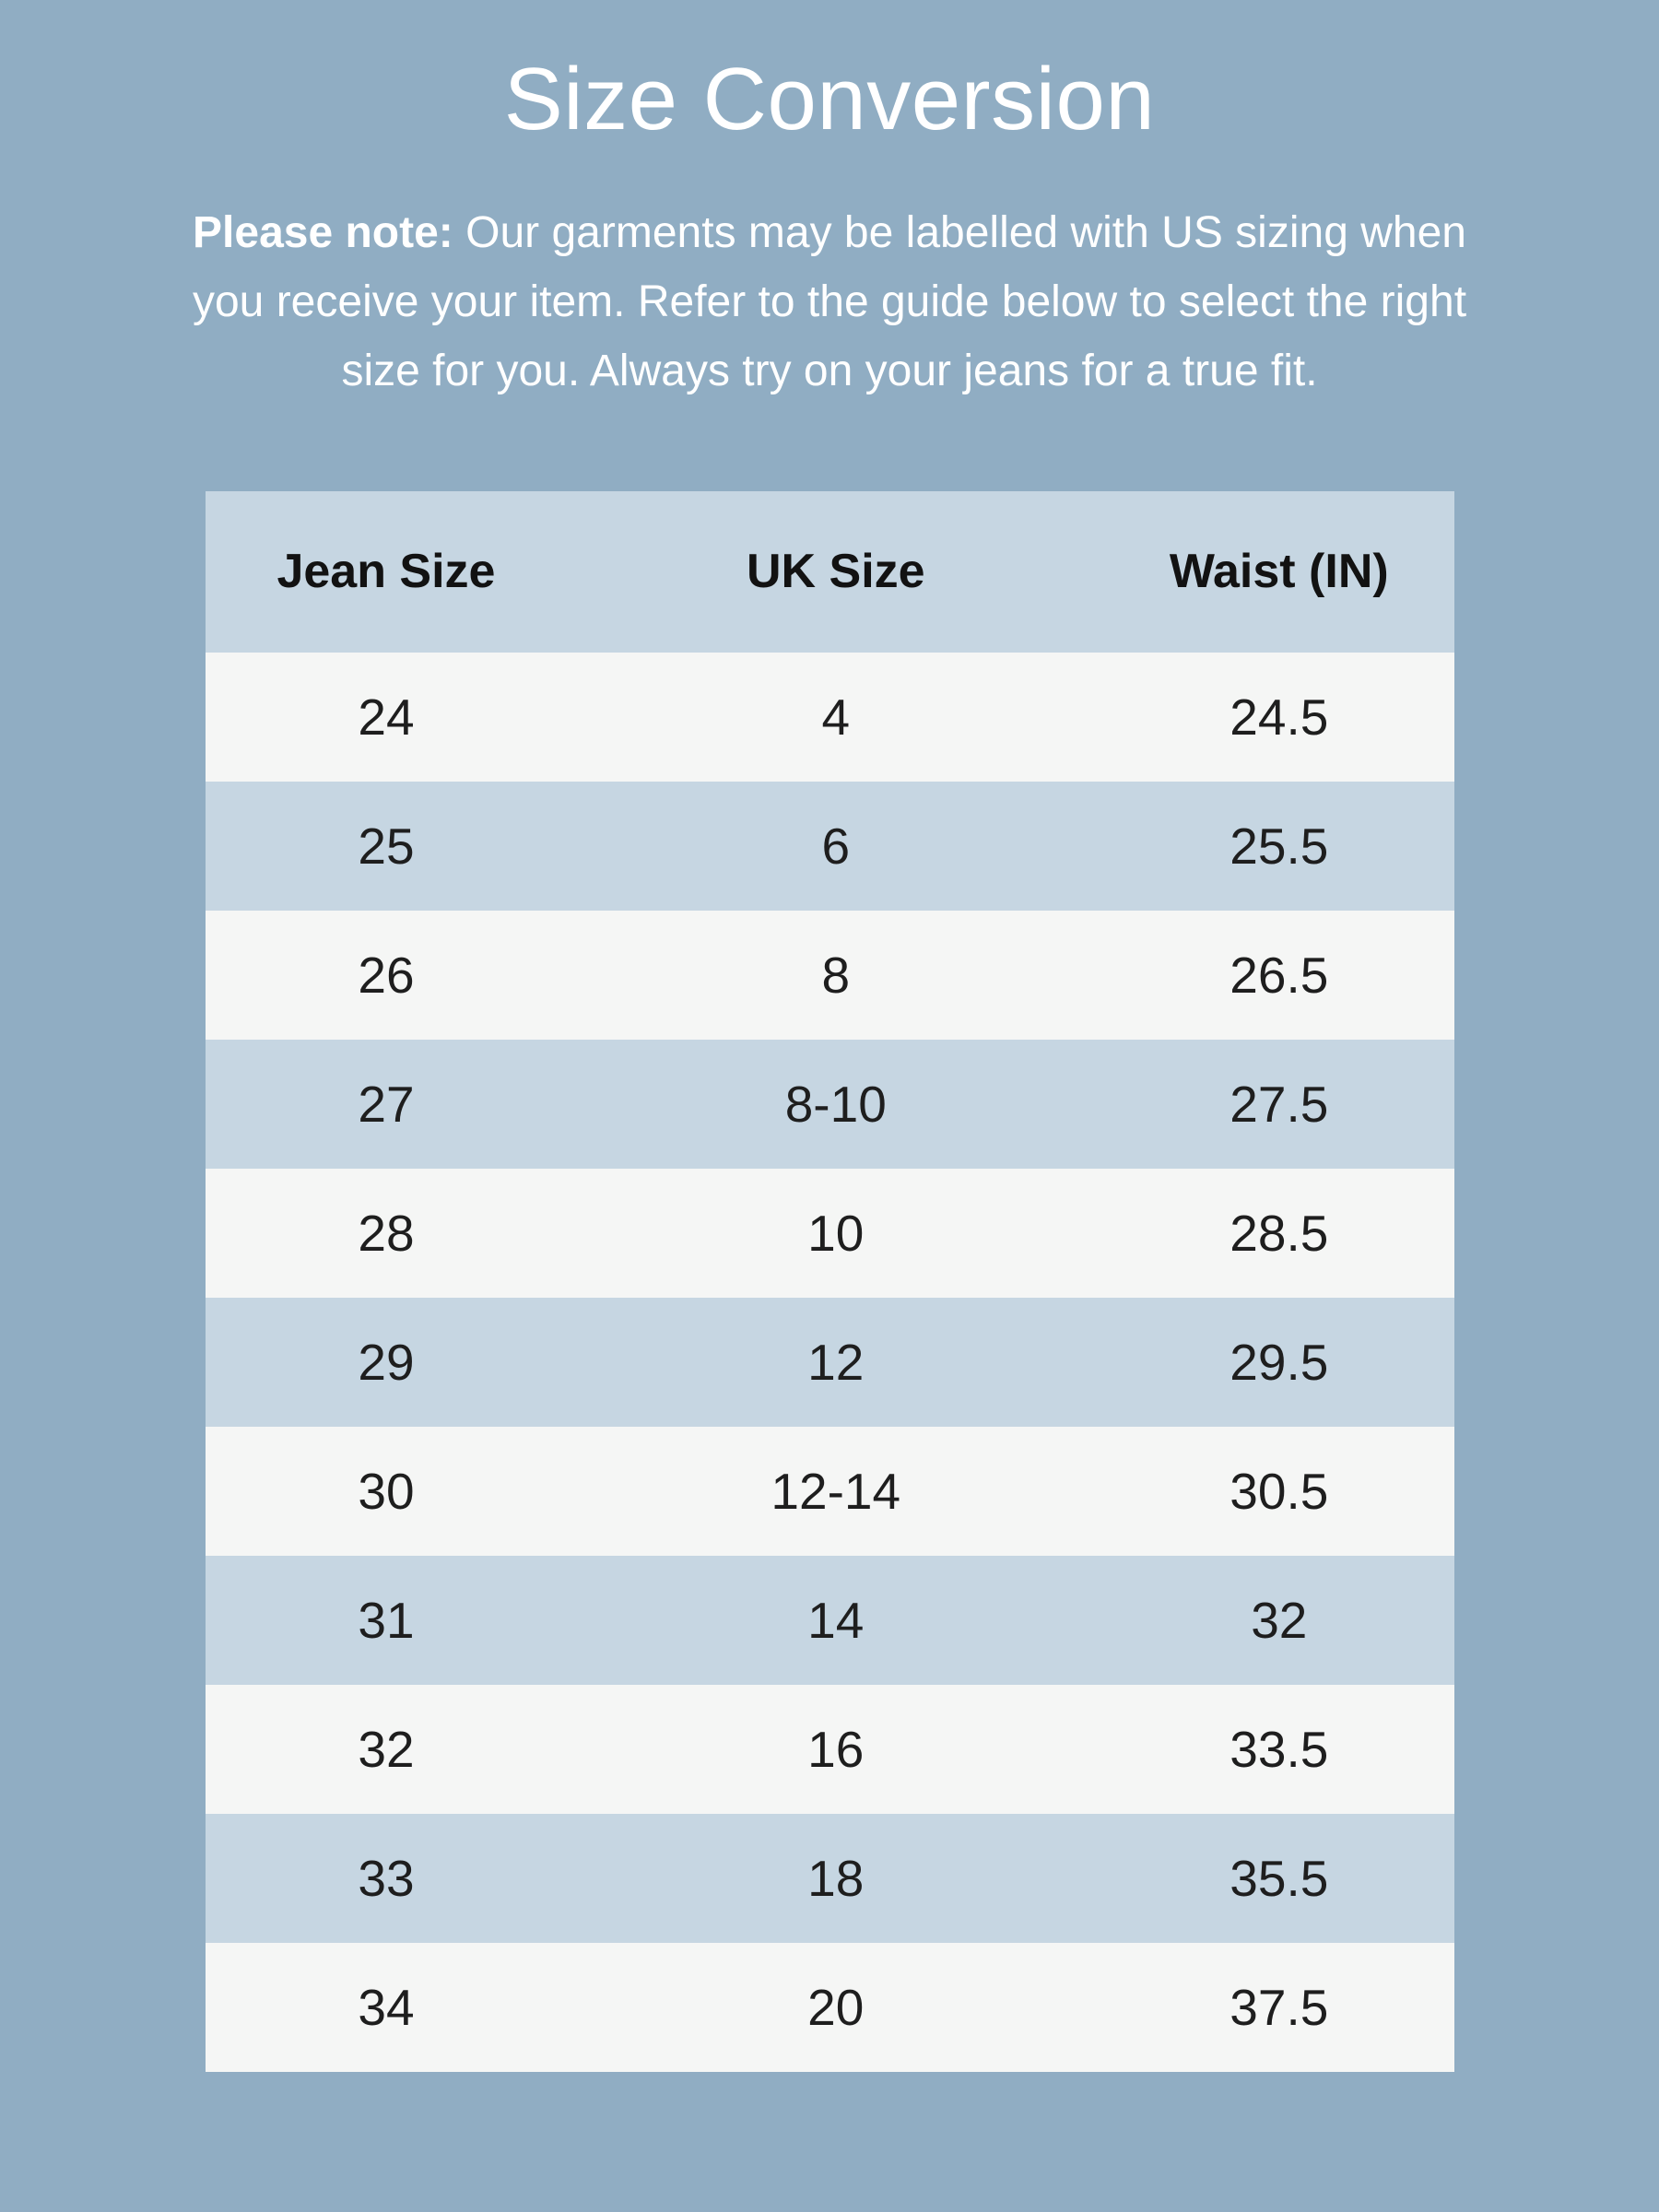  I want to click on table-cell: 34, so click(386, 2007).